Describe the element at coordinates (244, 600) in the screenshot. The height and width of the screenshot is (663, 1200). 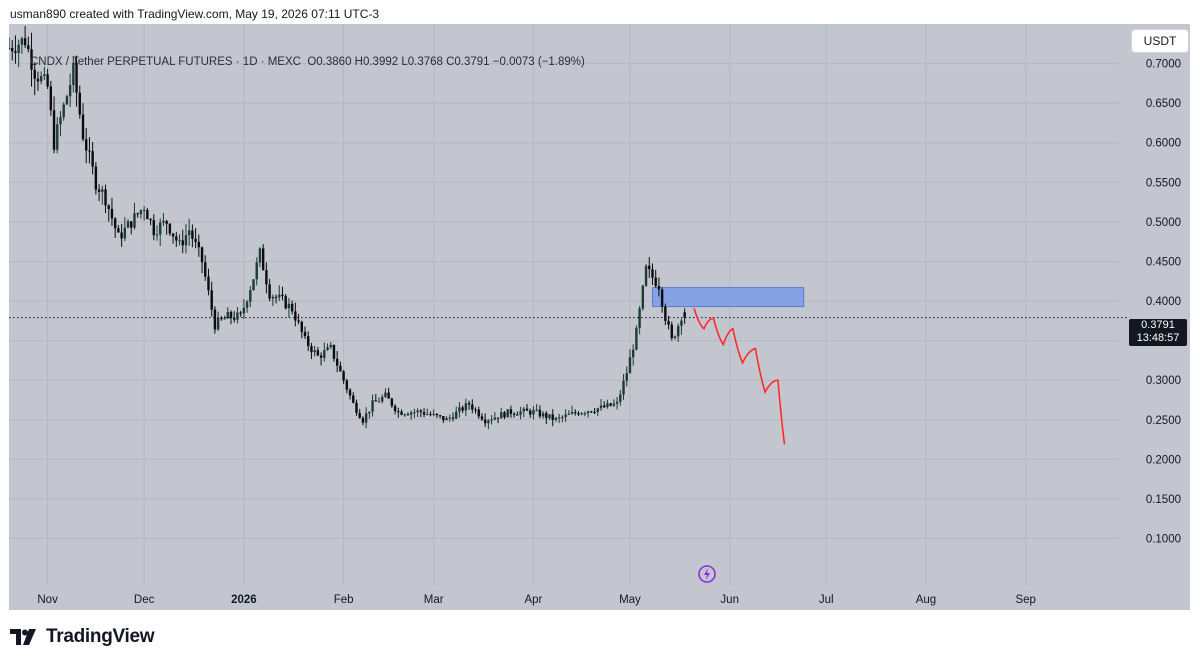
I see `x-tick-label: 2026` at that location.